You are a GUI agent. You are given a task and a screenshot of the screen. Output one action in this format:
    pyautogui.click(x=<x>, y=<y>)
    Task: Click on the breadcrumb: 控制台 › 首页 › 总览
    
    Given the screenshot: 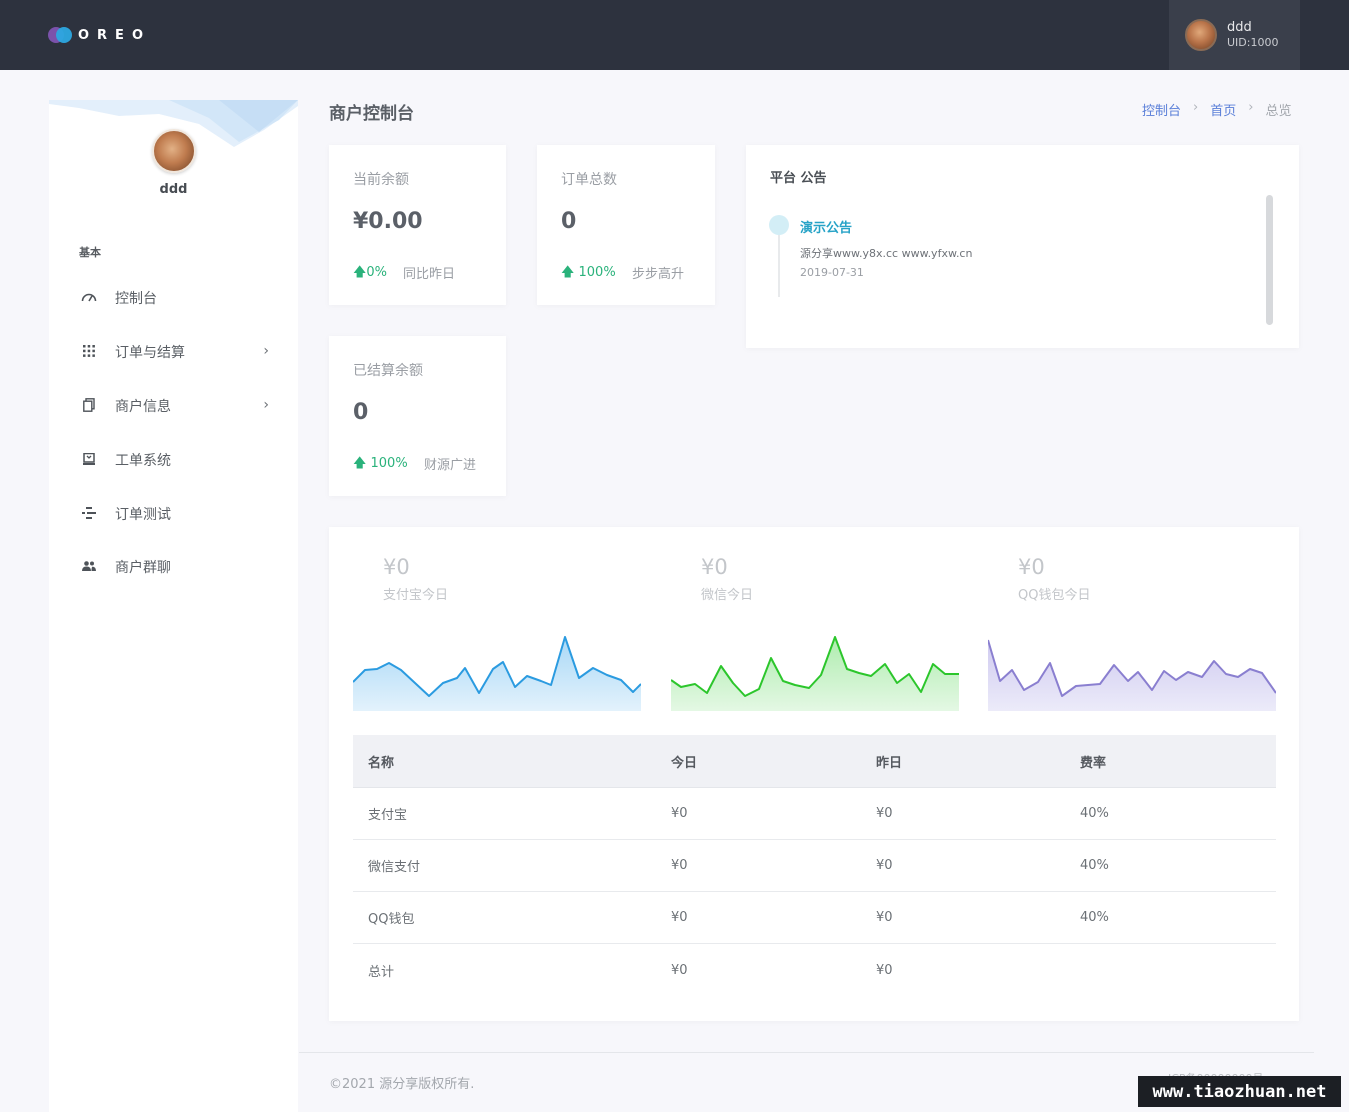 What is the action you would take?
    pyautogui.click(x=1216, y=109)
    